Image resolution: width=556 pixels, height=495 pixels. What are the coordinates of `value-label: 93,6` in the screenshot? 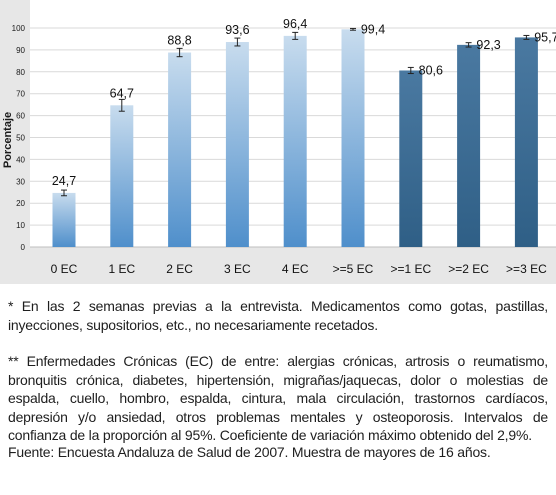 It's located at (237, 30).